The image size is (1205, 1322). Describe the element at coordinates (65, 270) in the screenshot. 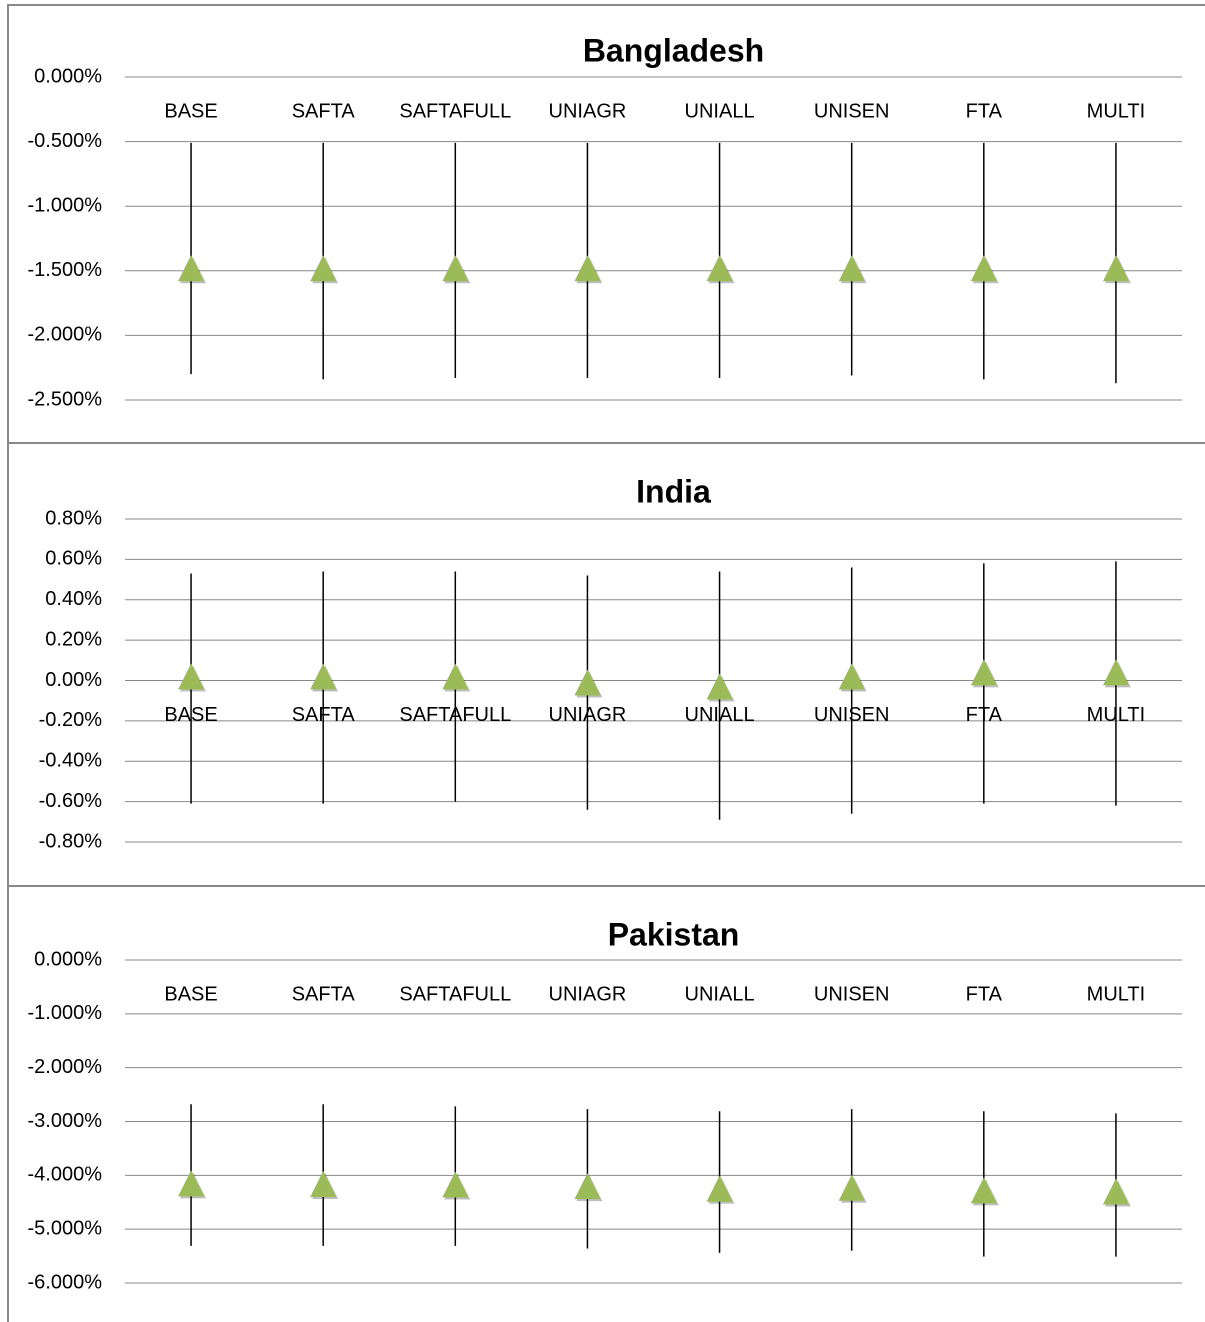

I see `y-tick-label: -1.500%` at that location.